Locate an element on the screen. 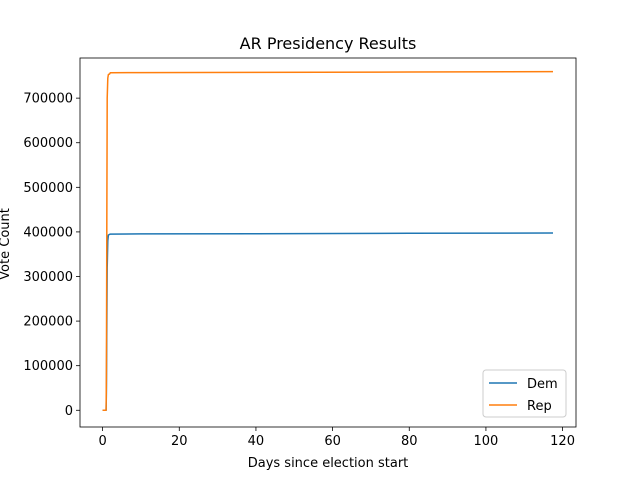  x-tick-label: 120 is located at coordinates (562, 441).